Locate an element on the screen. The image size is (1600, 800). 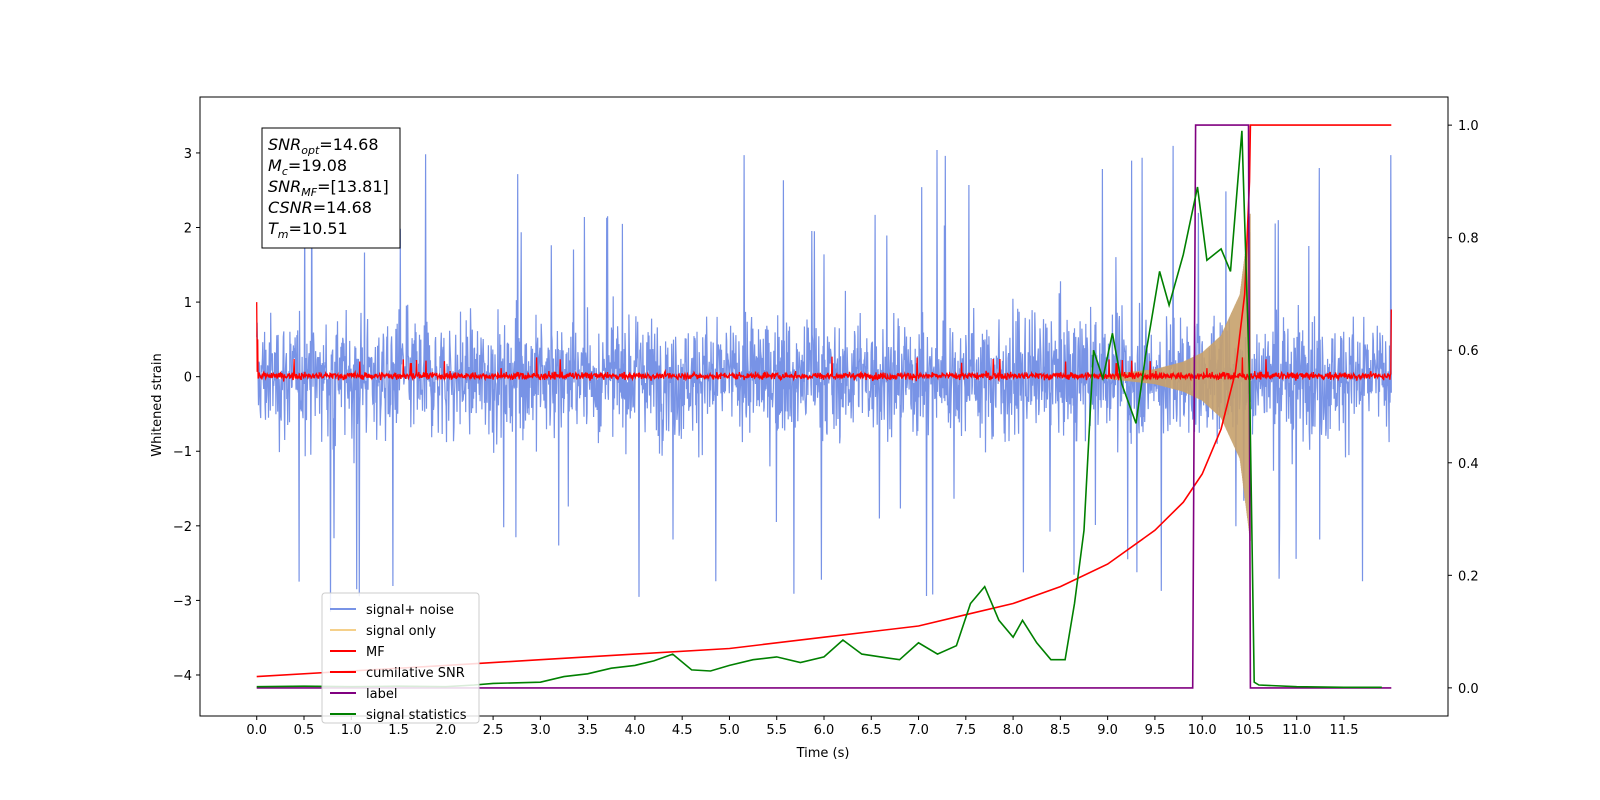
y-tick-label: −2 is located at coordinates (182, 527).